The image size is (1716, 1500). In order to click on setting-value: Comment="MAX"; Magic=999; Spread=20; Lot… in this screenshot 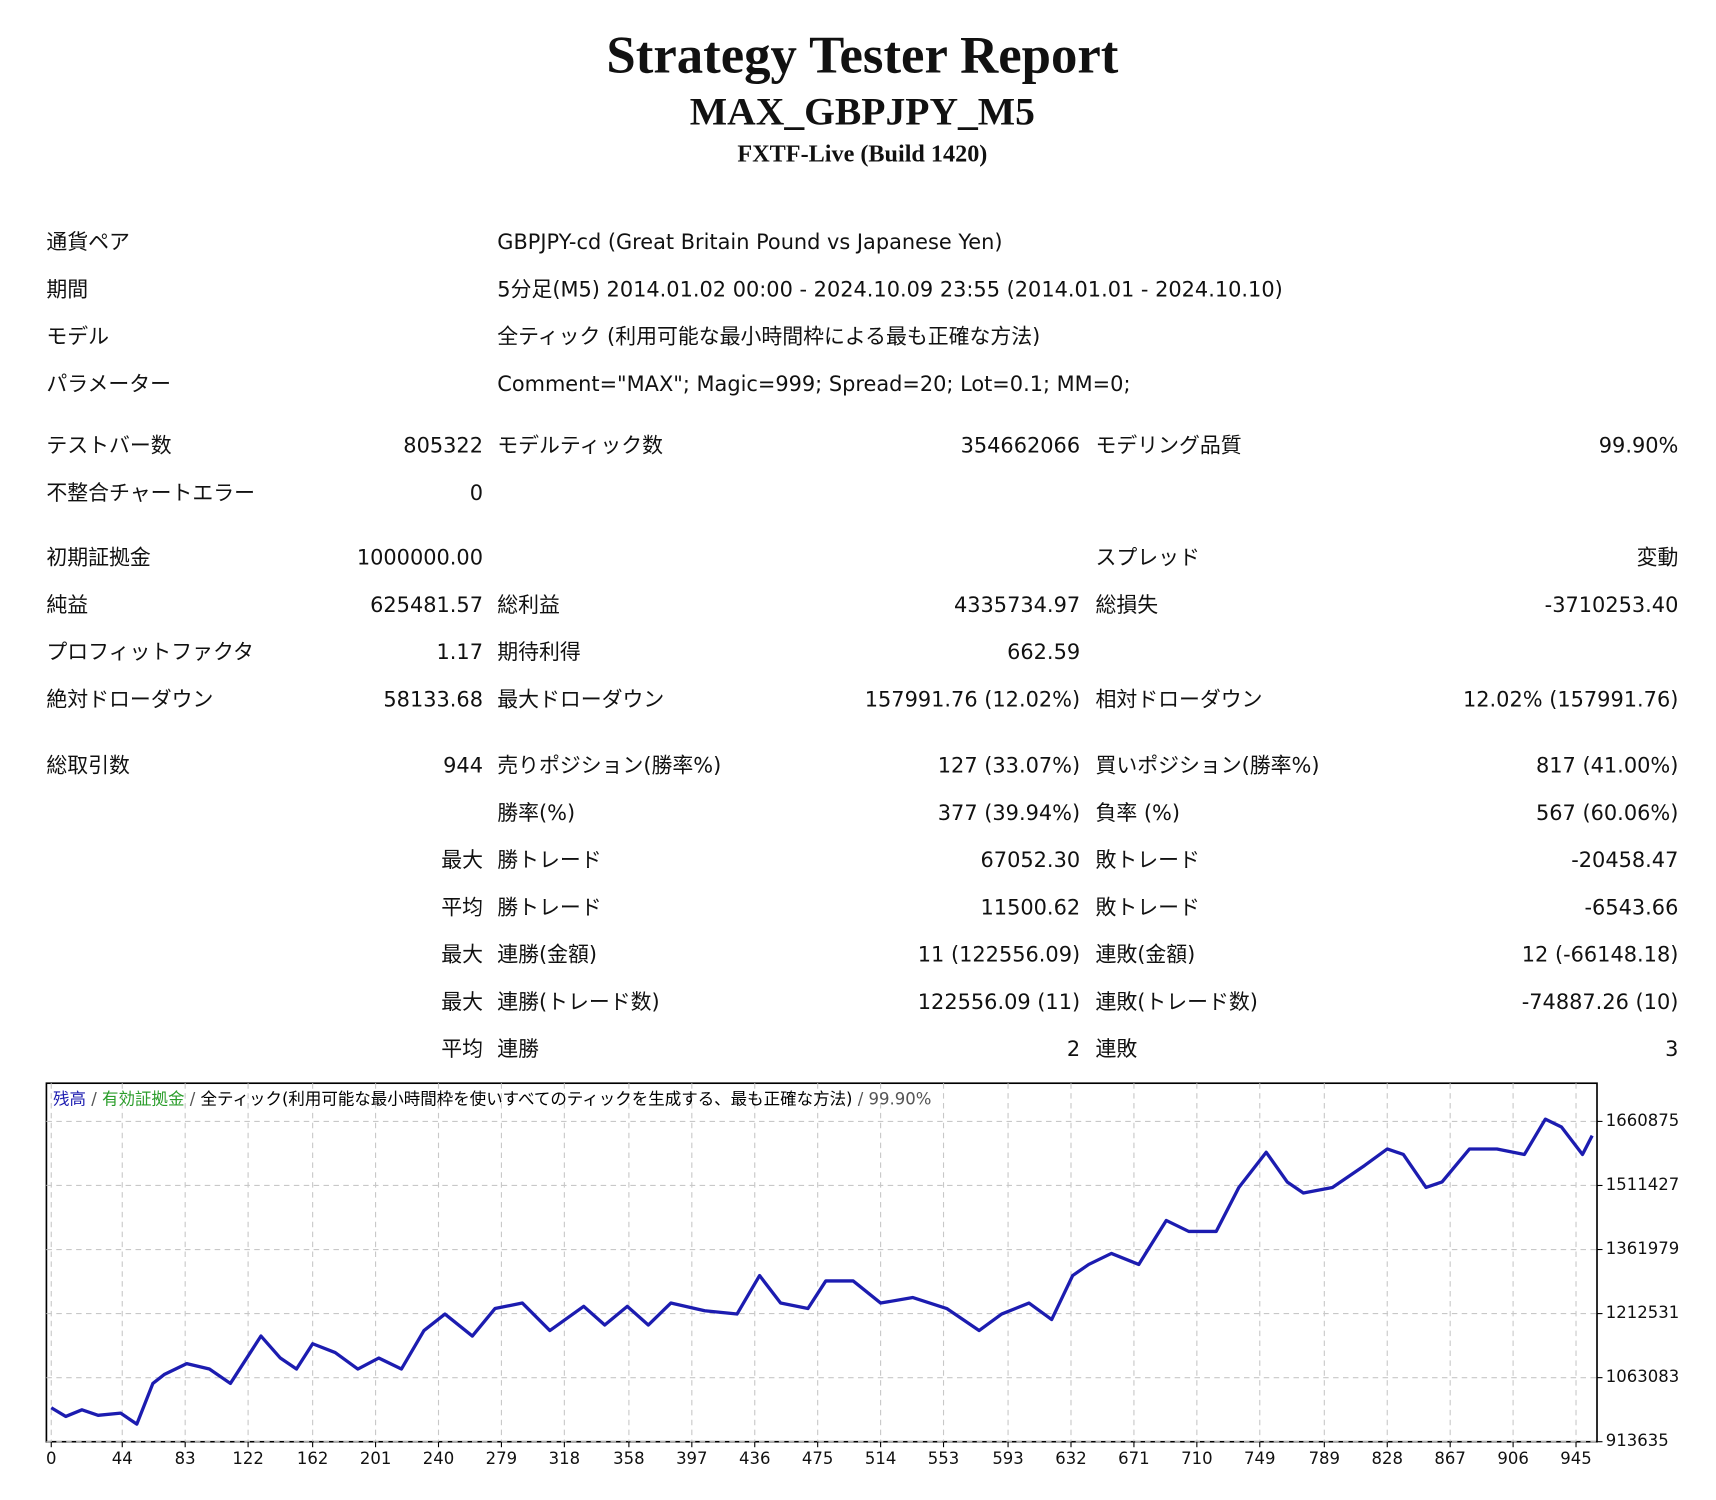, I will do `click(813, 384)`.